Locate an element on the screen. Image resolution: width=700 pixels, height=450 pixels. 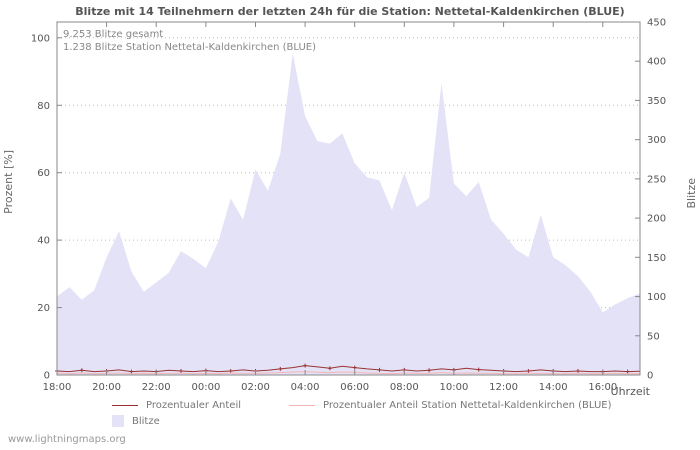
legend-item-percent-total: Prozentualer Anteil is located at coordinates (176, 405).